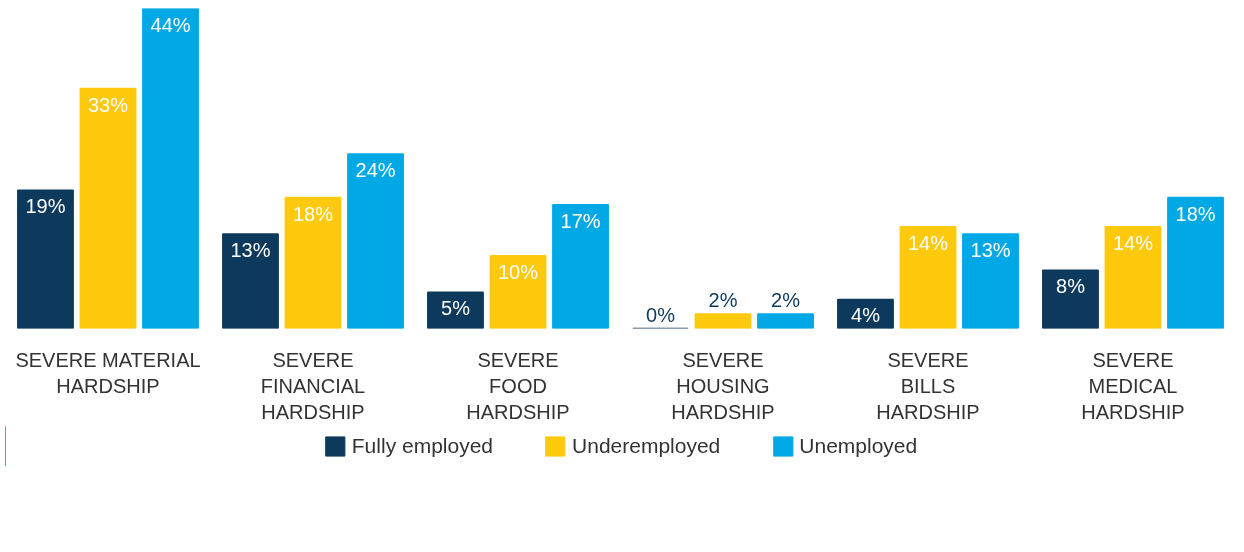 The height and width of the screenshot is (552, 1244). What do you see at coordinates (45, 206) in the screenshot?
I see `data-label: 19%` at bounding box center [45, 206].